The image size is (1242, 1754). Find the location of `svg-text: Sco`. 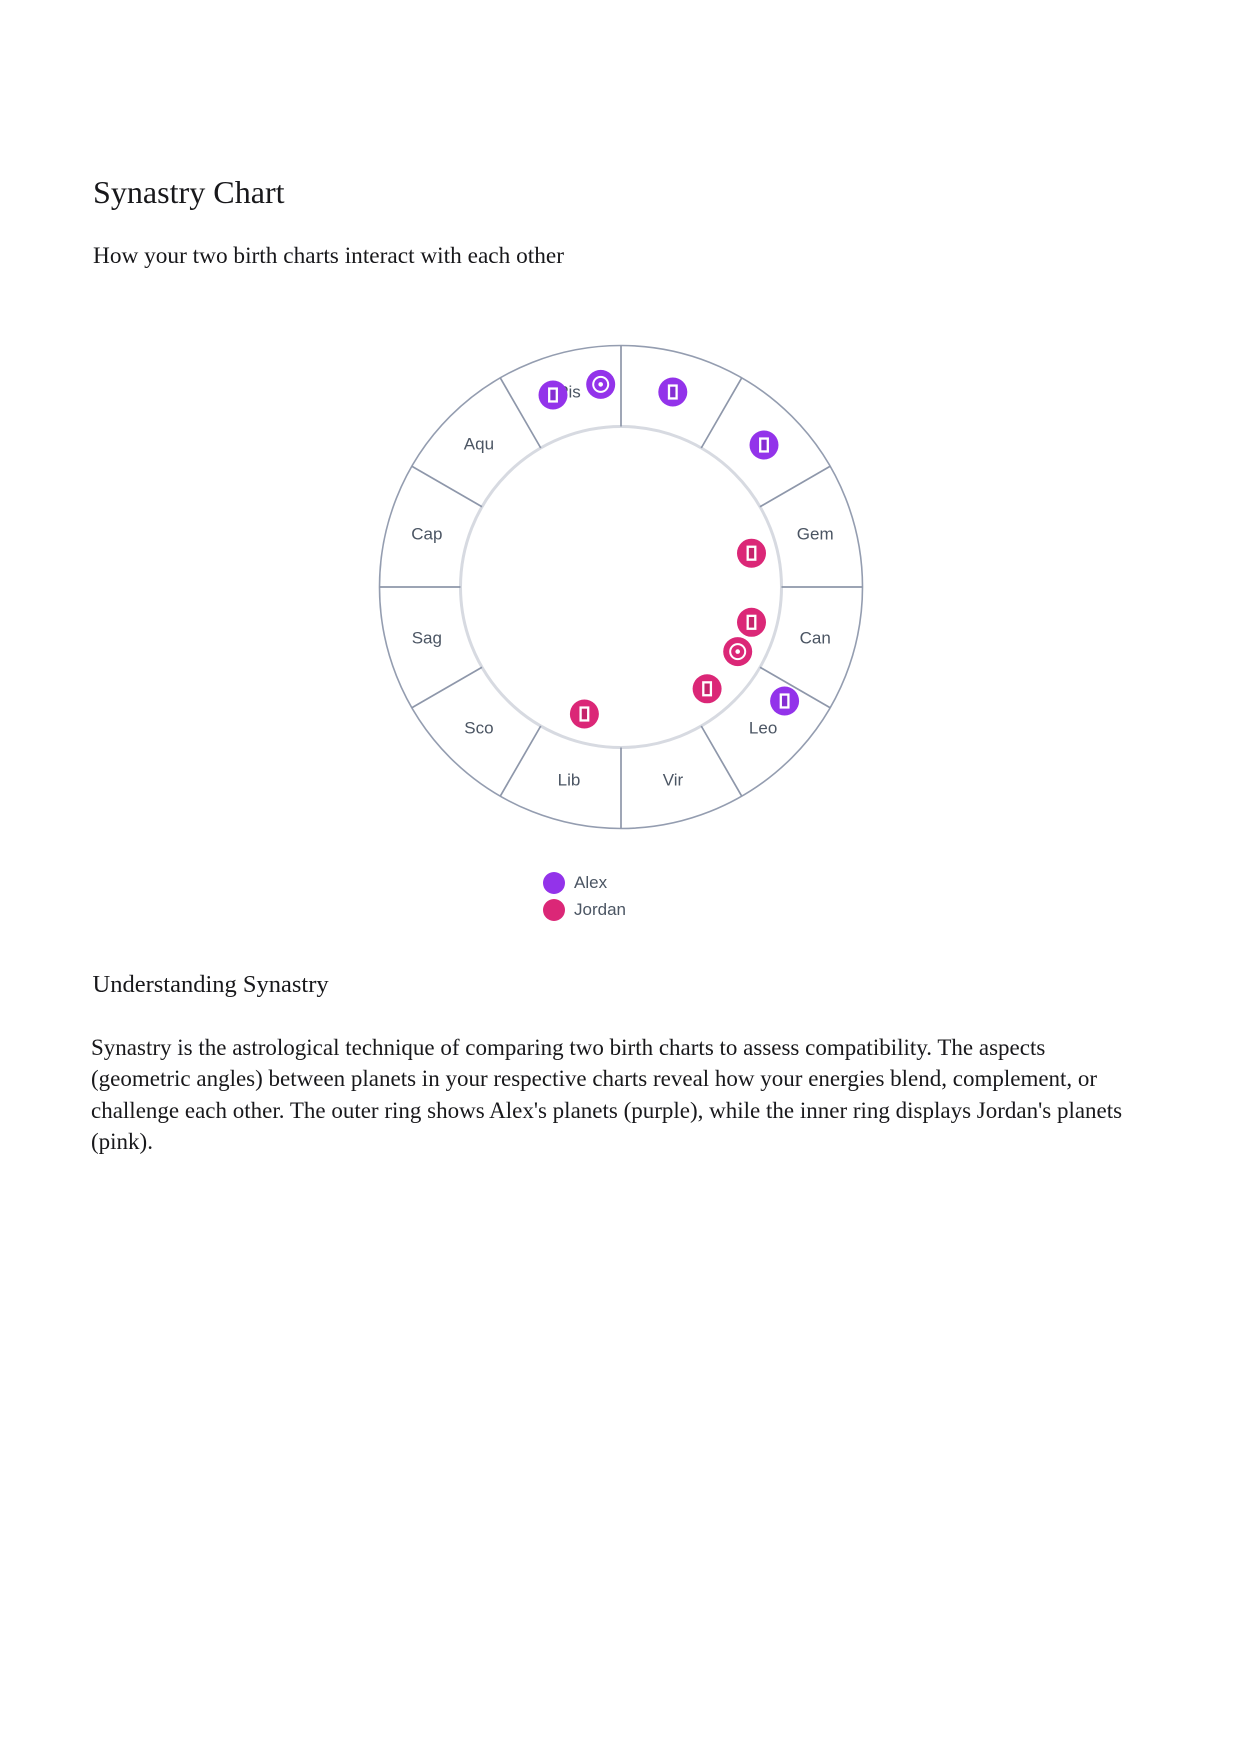

svg-text: Sco is located at coordinates (478, 728).